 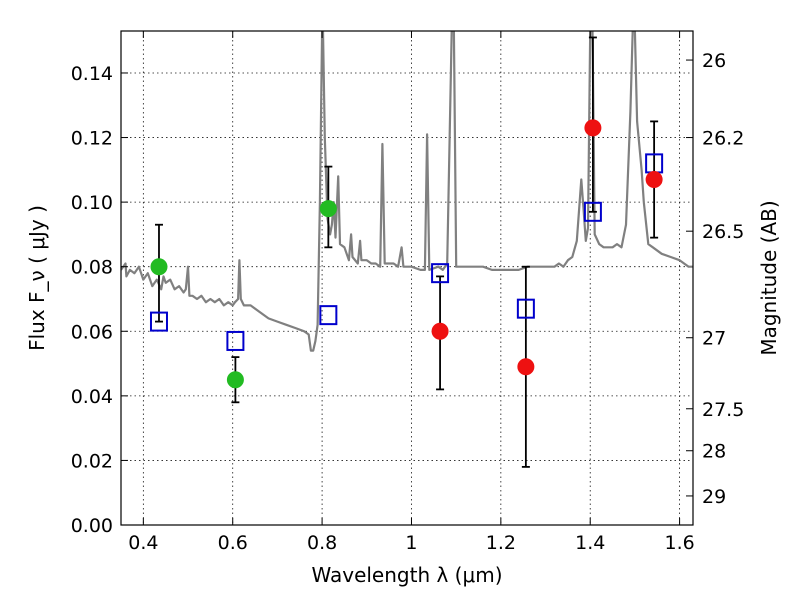 I want to click on right-axis-label: Magnitude (AB), so click(x=769, y=277).